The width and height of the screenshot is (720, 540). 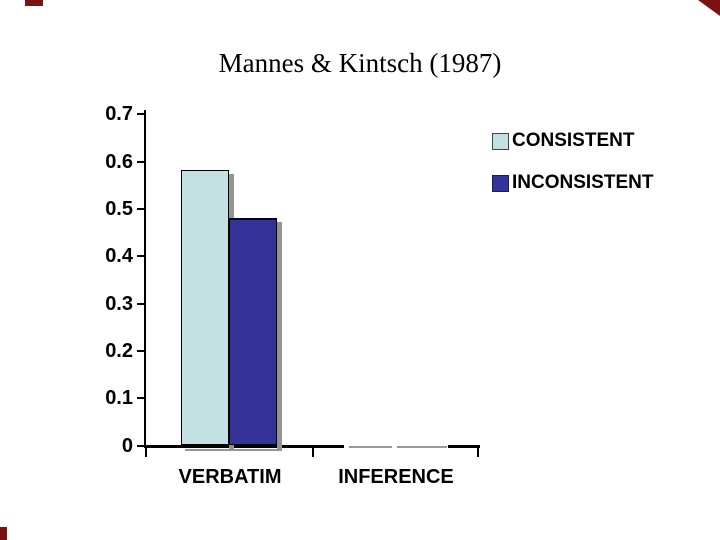 What do you see at coordinates (396, 477) in the screenshot?
I see `x-category-label-inference: INFERENCE` at bounding box center [396, 477].